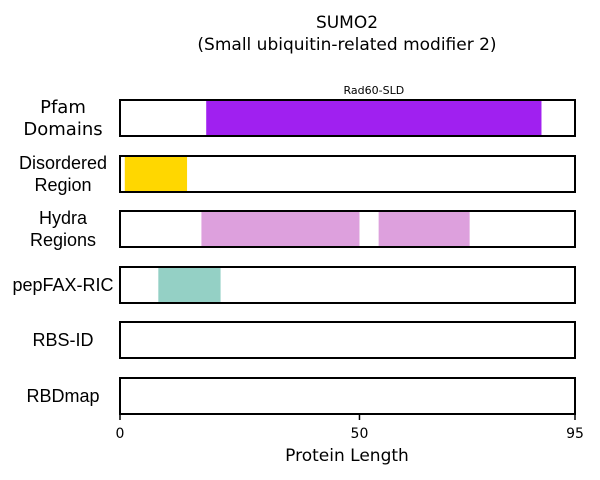 This screenshot has height=480, width=600. Describe the element at coordinates (62, 285) in the screenshot. I see `row-label: pepFAX-RIC` at that location.